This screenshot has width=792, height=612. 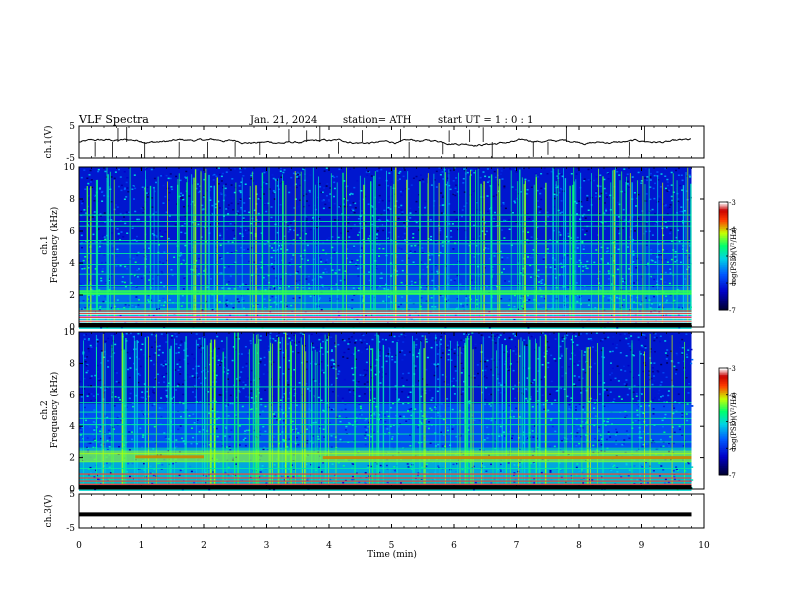 What do you see at coordinates (385, 325) in the screenshot?
I see `low-freq-floor` at bounding box center [385, 325].